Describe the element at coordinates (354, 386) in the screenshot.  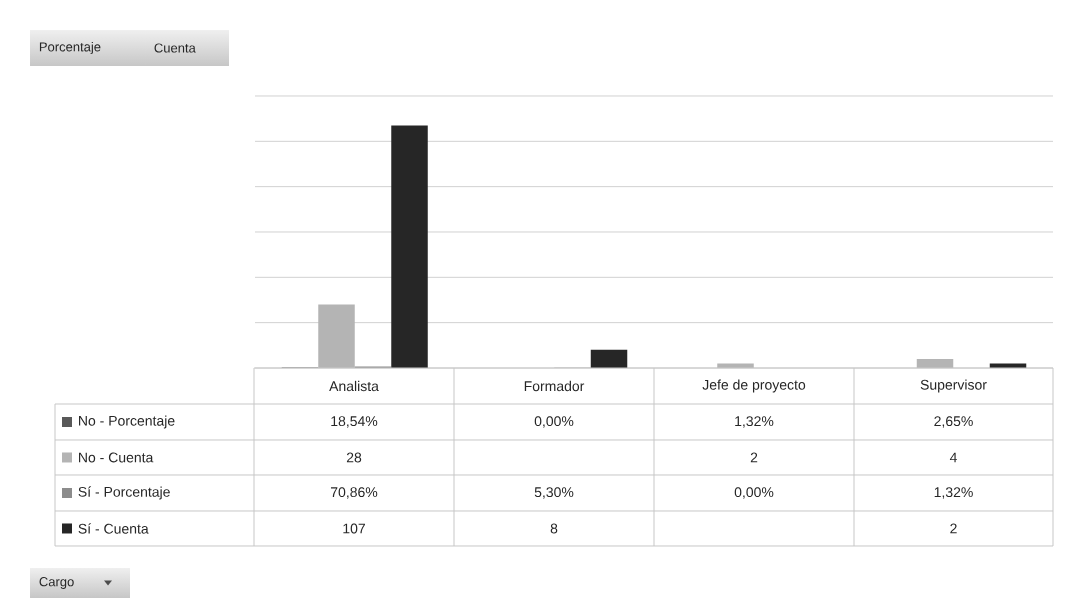
I see `x-tick-label: Analista` at that location.